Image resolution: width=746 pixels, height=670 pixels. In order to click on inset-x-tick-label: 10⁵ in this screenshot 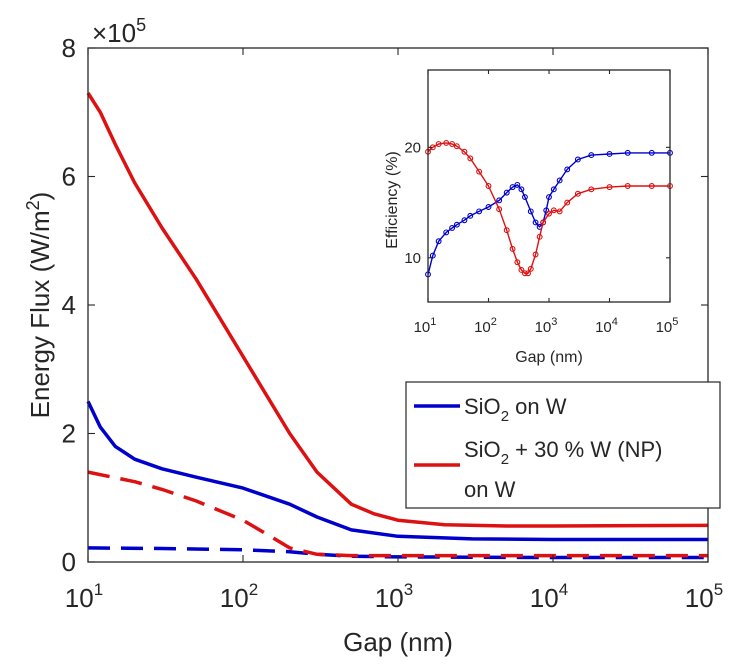, I will do `click(667, 326)`.